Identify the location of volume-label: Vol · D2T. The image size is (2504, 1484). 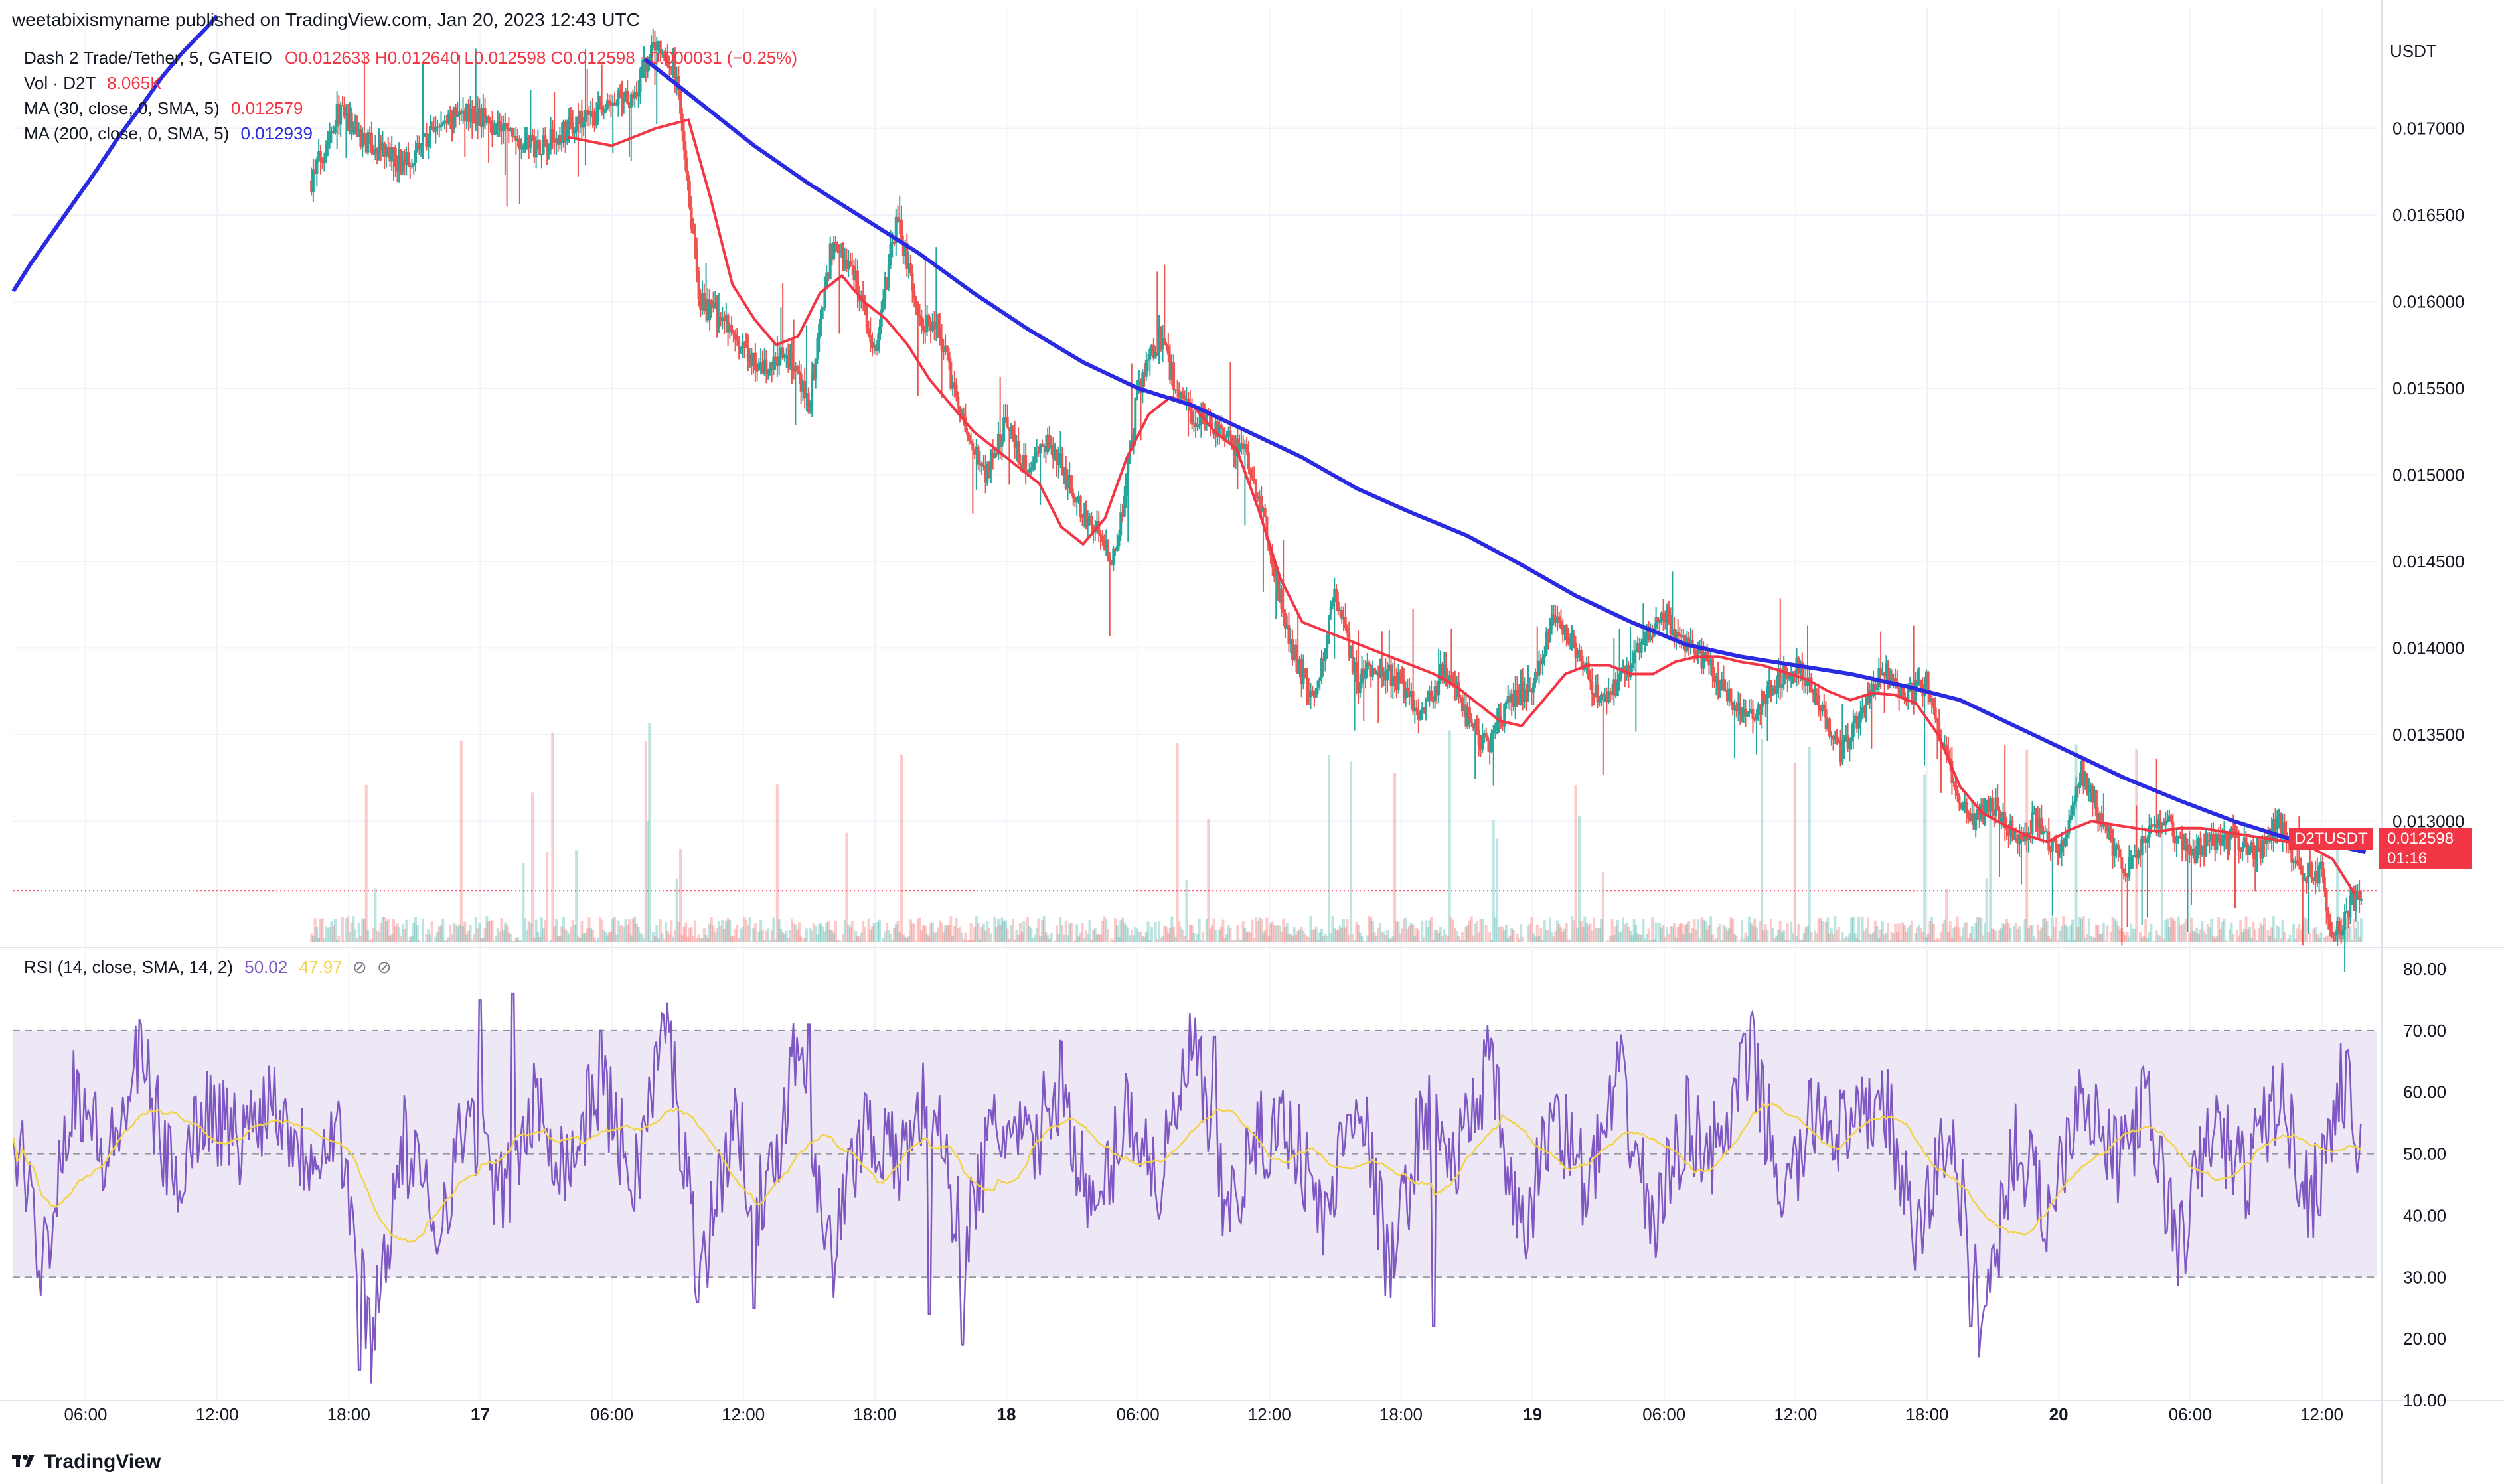
(60, 83).